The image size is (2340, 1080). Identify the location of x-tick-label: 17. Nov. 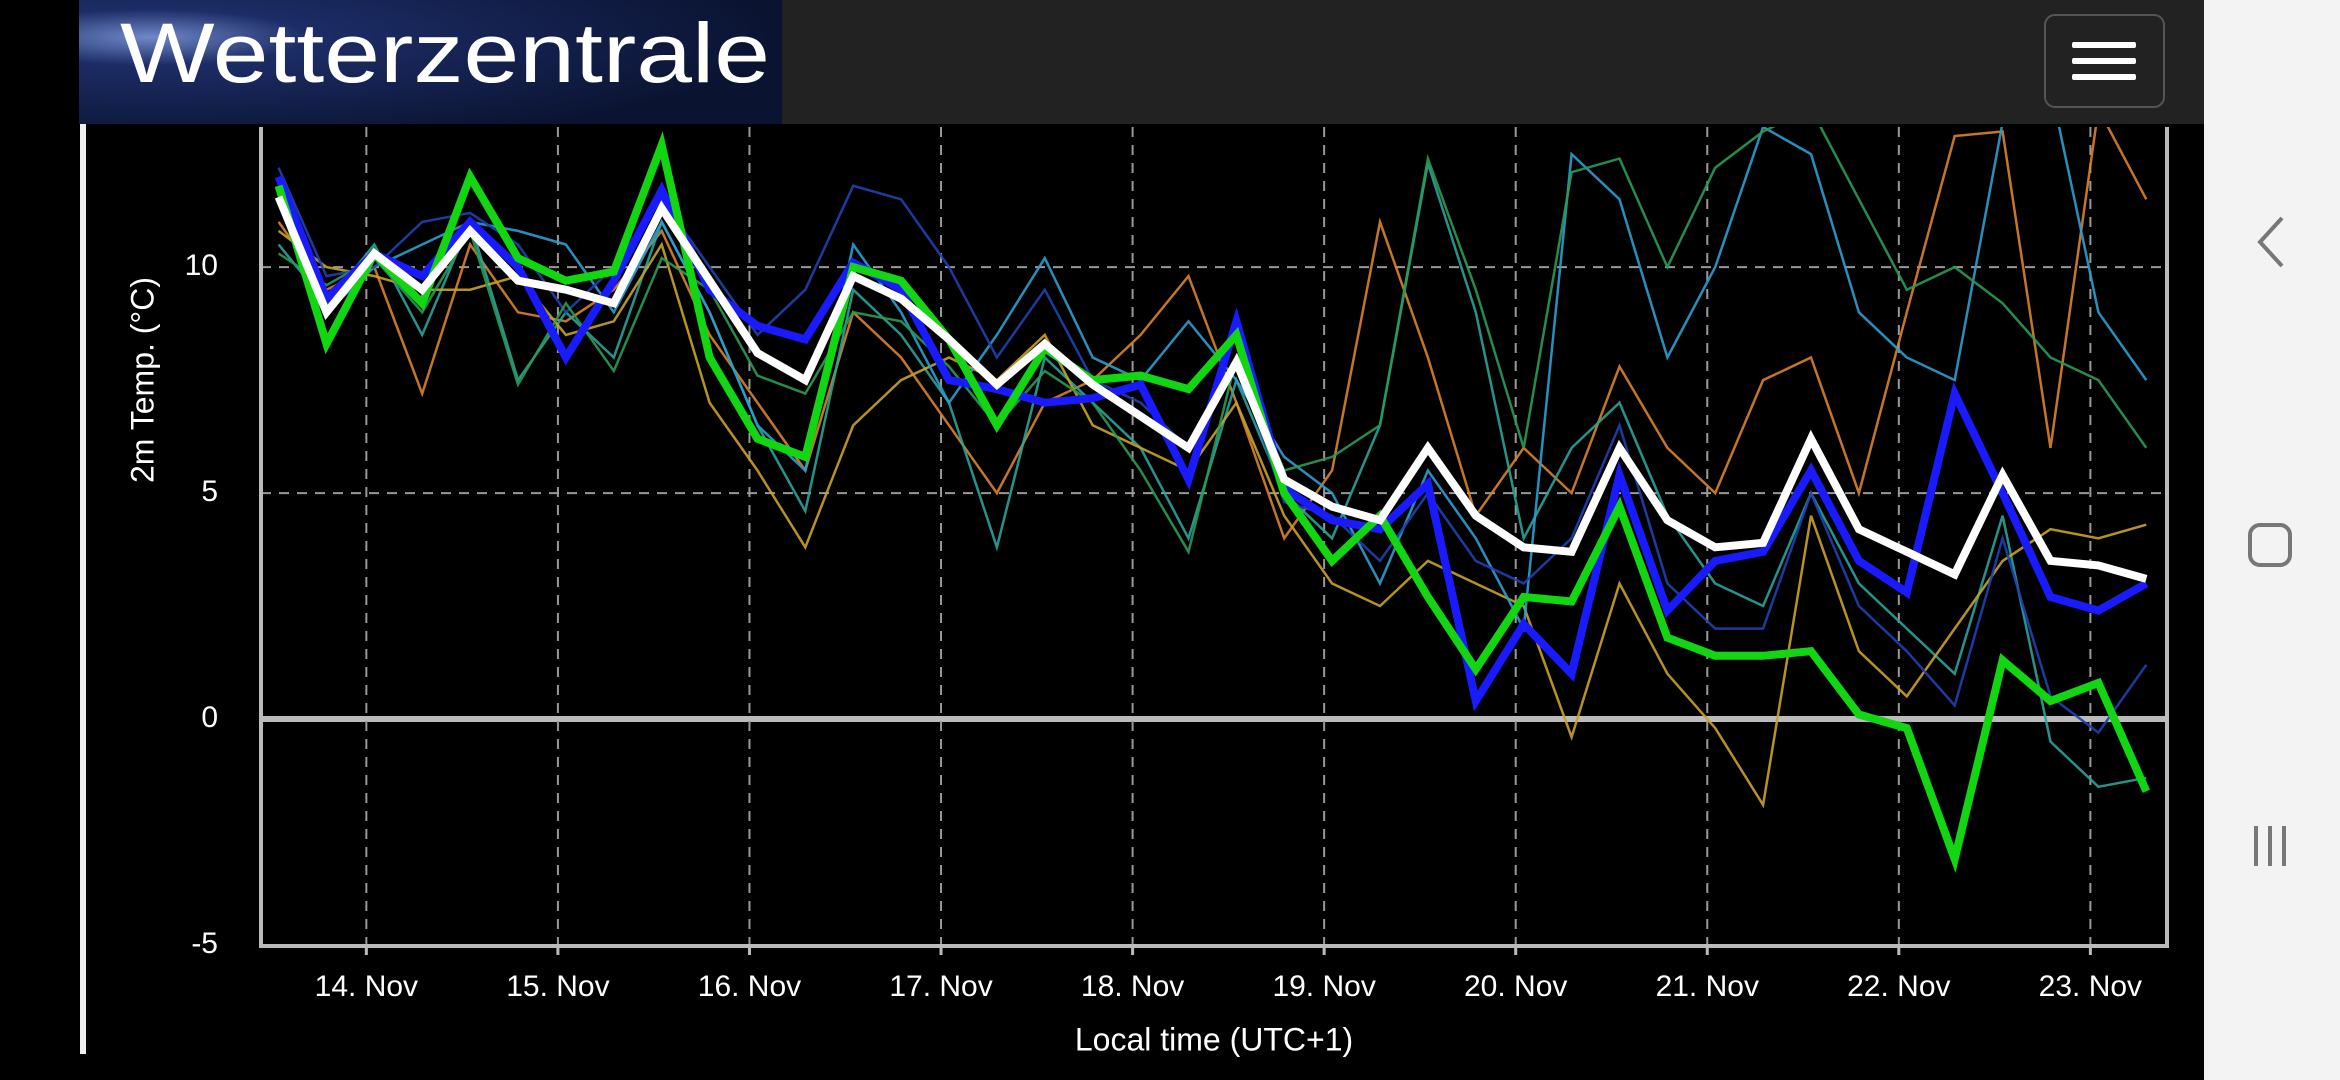
(940, 986).